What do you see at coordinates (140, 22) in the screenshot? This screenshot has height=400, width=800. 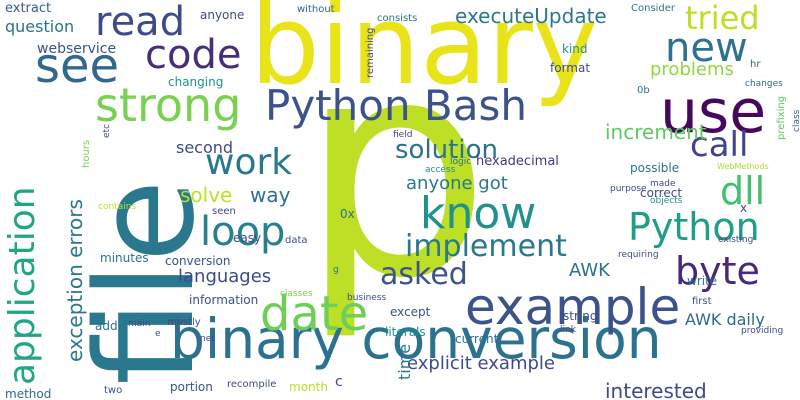 I see `word-read: read` at bounding box center [140, 22].